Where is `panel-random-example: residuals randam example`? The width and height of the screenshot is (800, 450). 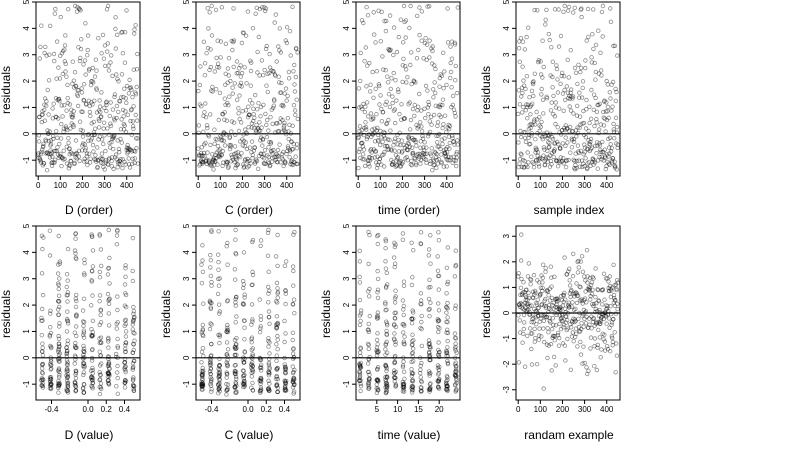 panel-random-example: residuals randam example is located at coordinates (546, 366).